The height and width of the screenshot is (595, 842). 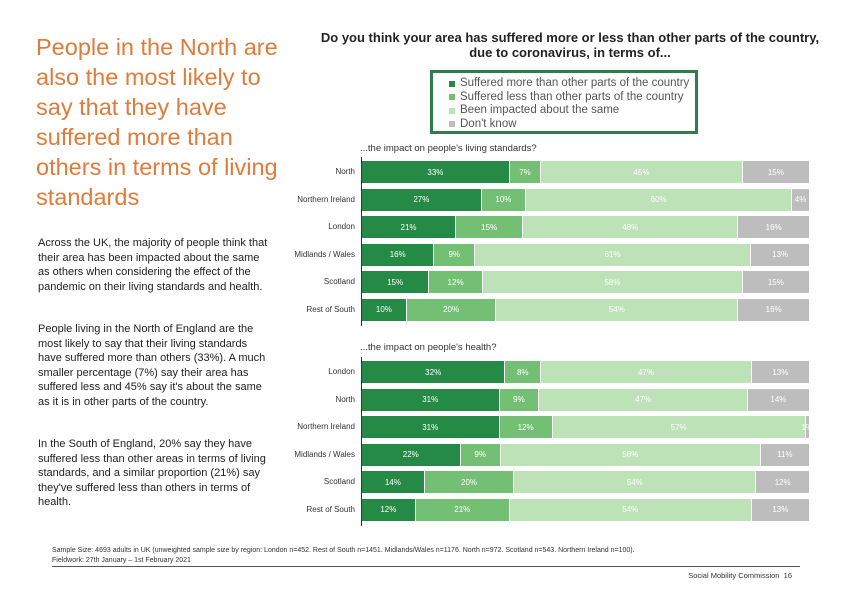 What do you see at coordinates (525, 172) in the screenshot?
I see `bar-segment: 7%` at bounding box center [525, 172].